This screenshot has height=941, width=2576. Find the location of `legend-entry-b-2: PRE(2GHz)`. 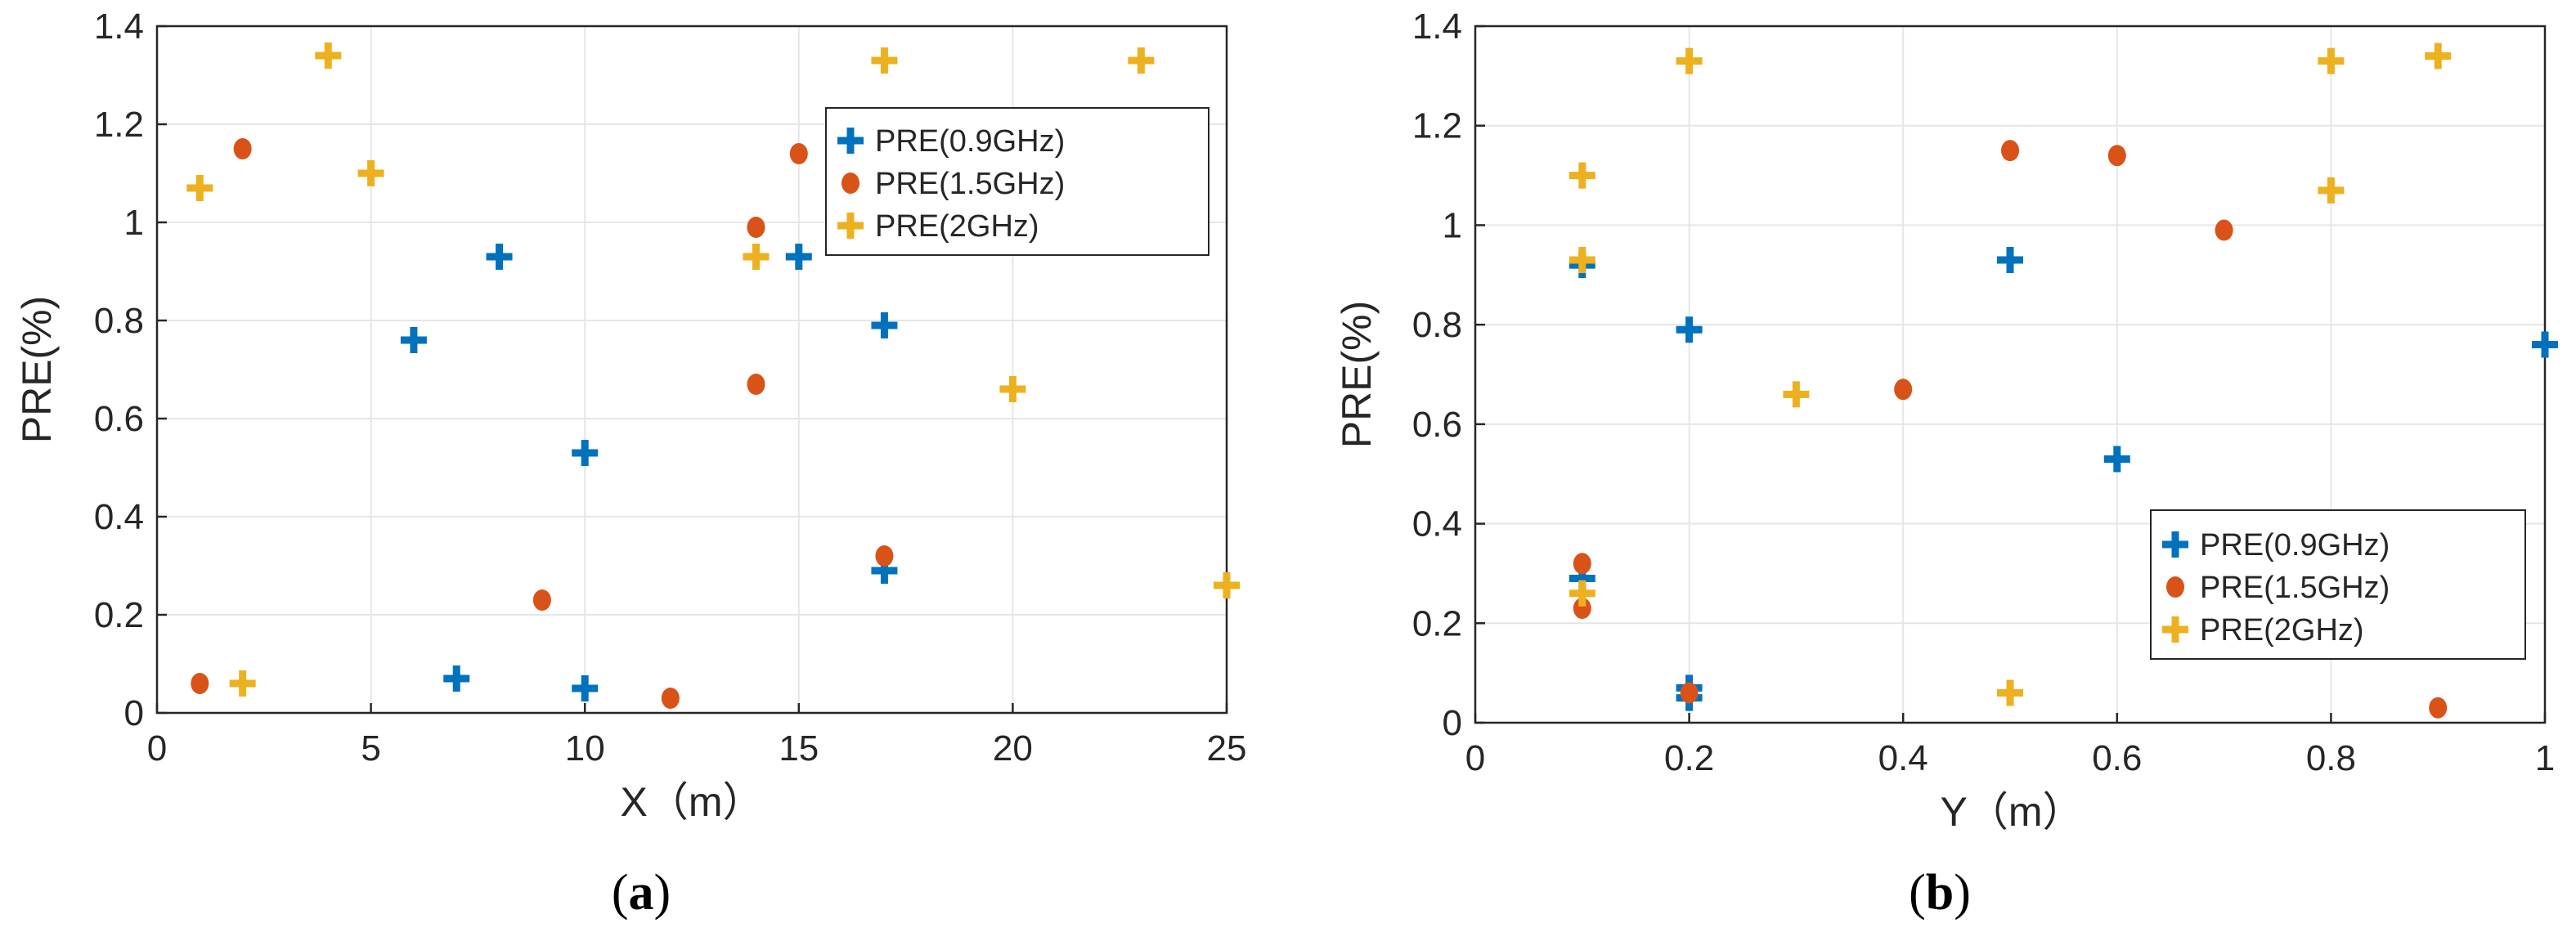

legend-entry-b-2: PRE(2GHz) is located at coordinates (2263, 630).